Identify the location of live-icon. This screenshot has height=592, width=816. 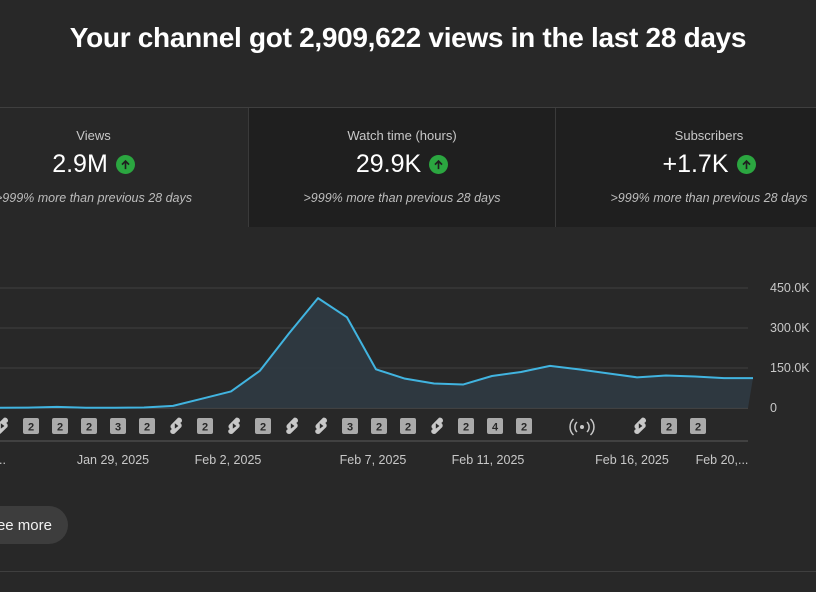
(582, 427).